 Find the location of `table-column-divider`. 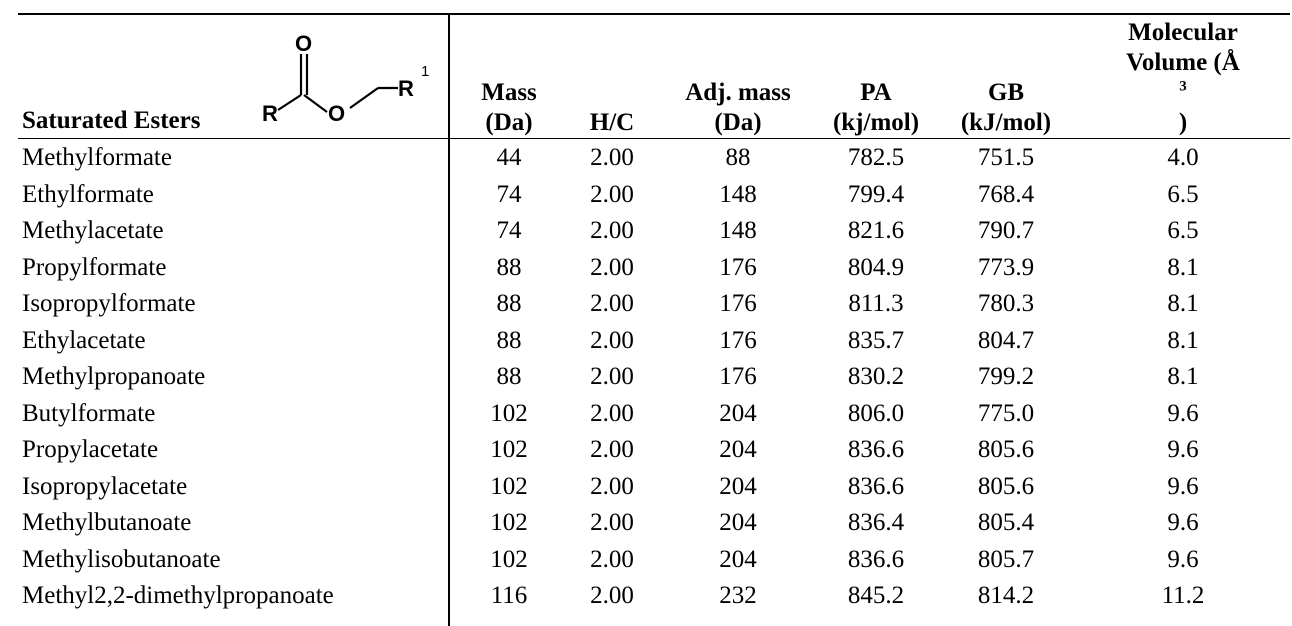

table-column-divider is located at coordinates (449, 320).